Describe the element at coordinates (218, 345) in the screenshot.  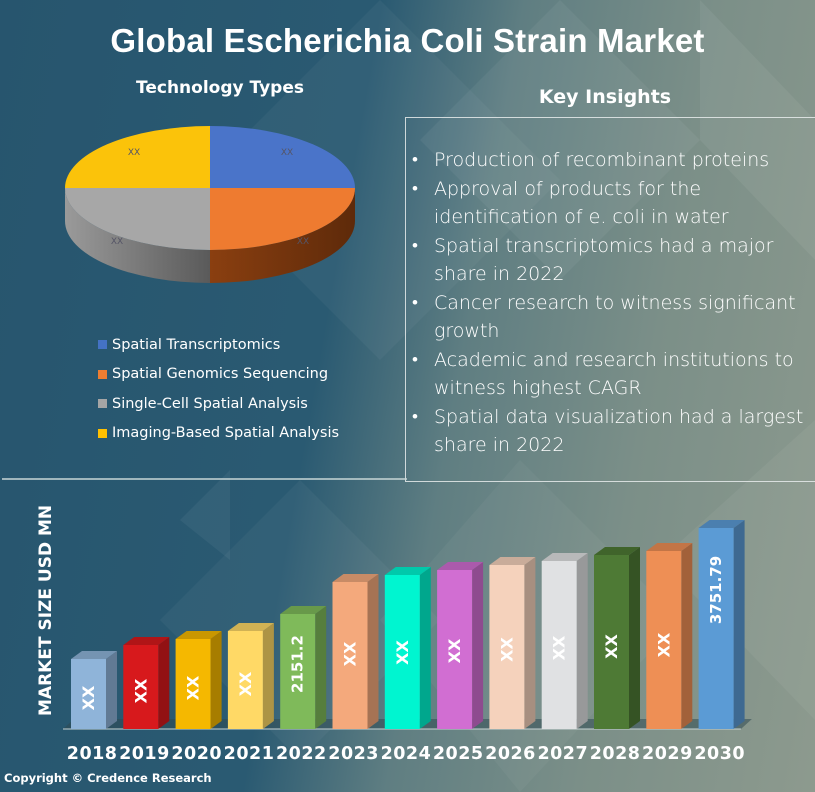
I see `legend-item: Spatial Transcriptomics` at that location.